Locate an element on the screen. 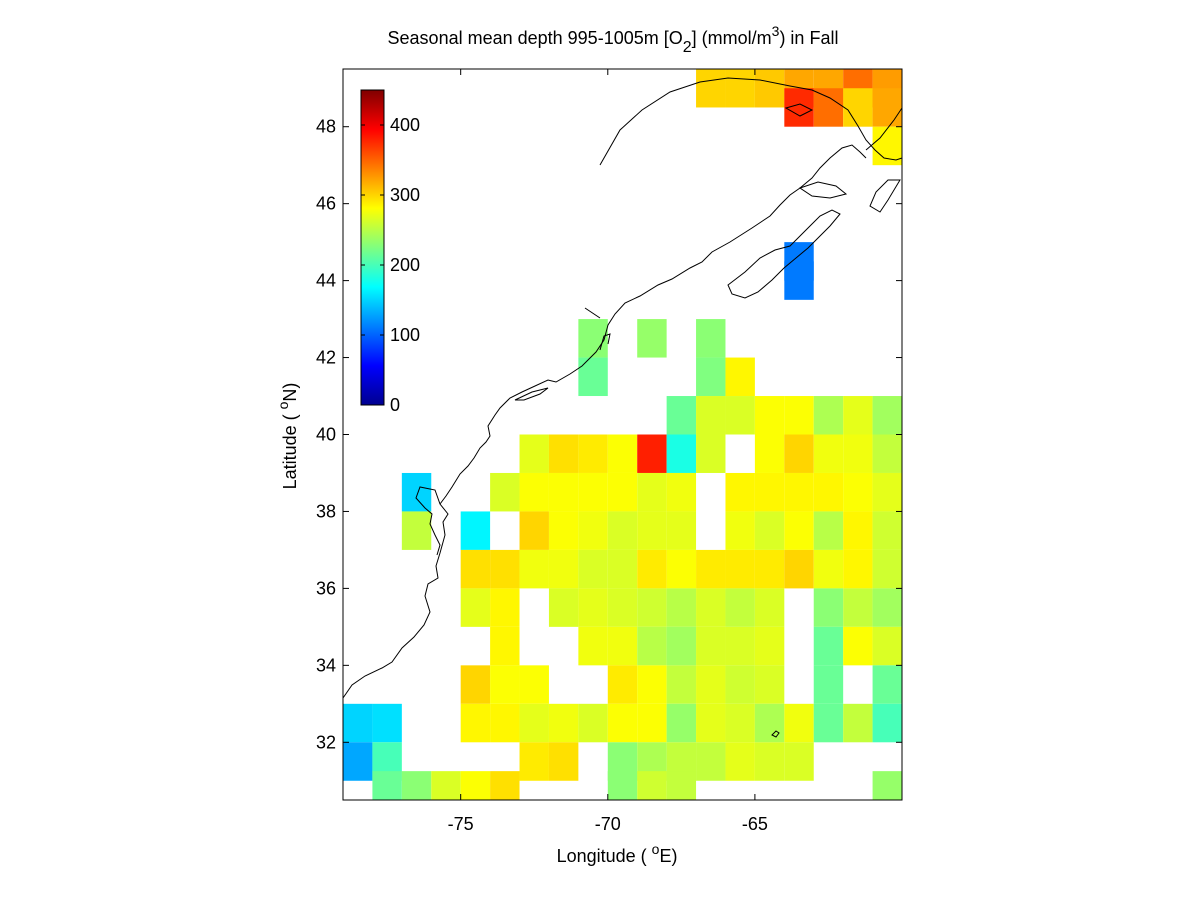 This screenshot has width=1200, height=900. anticosti is located at coordinates (799, 110).